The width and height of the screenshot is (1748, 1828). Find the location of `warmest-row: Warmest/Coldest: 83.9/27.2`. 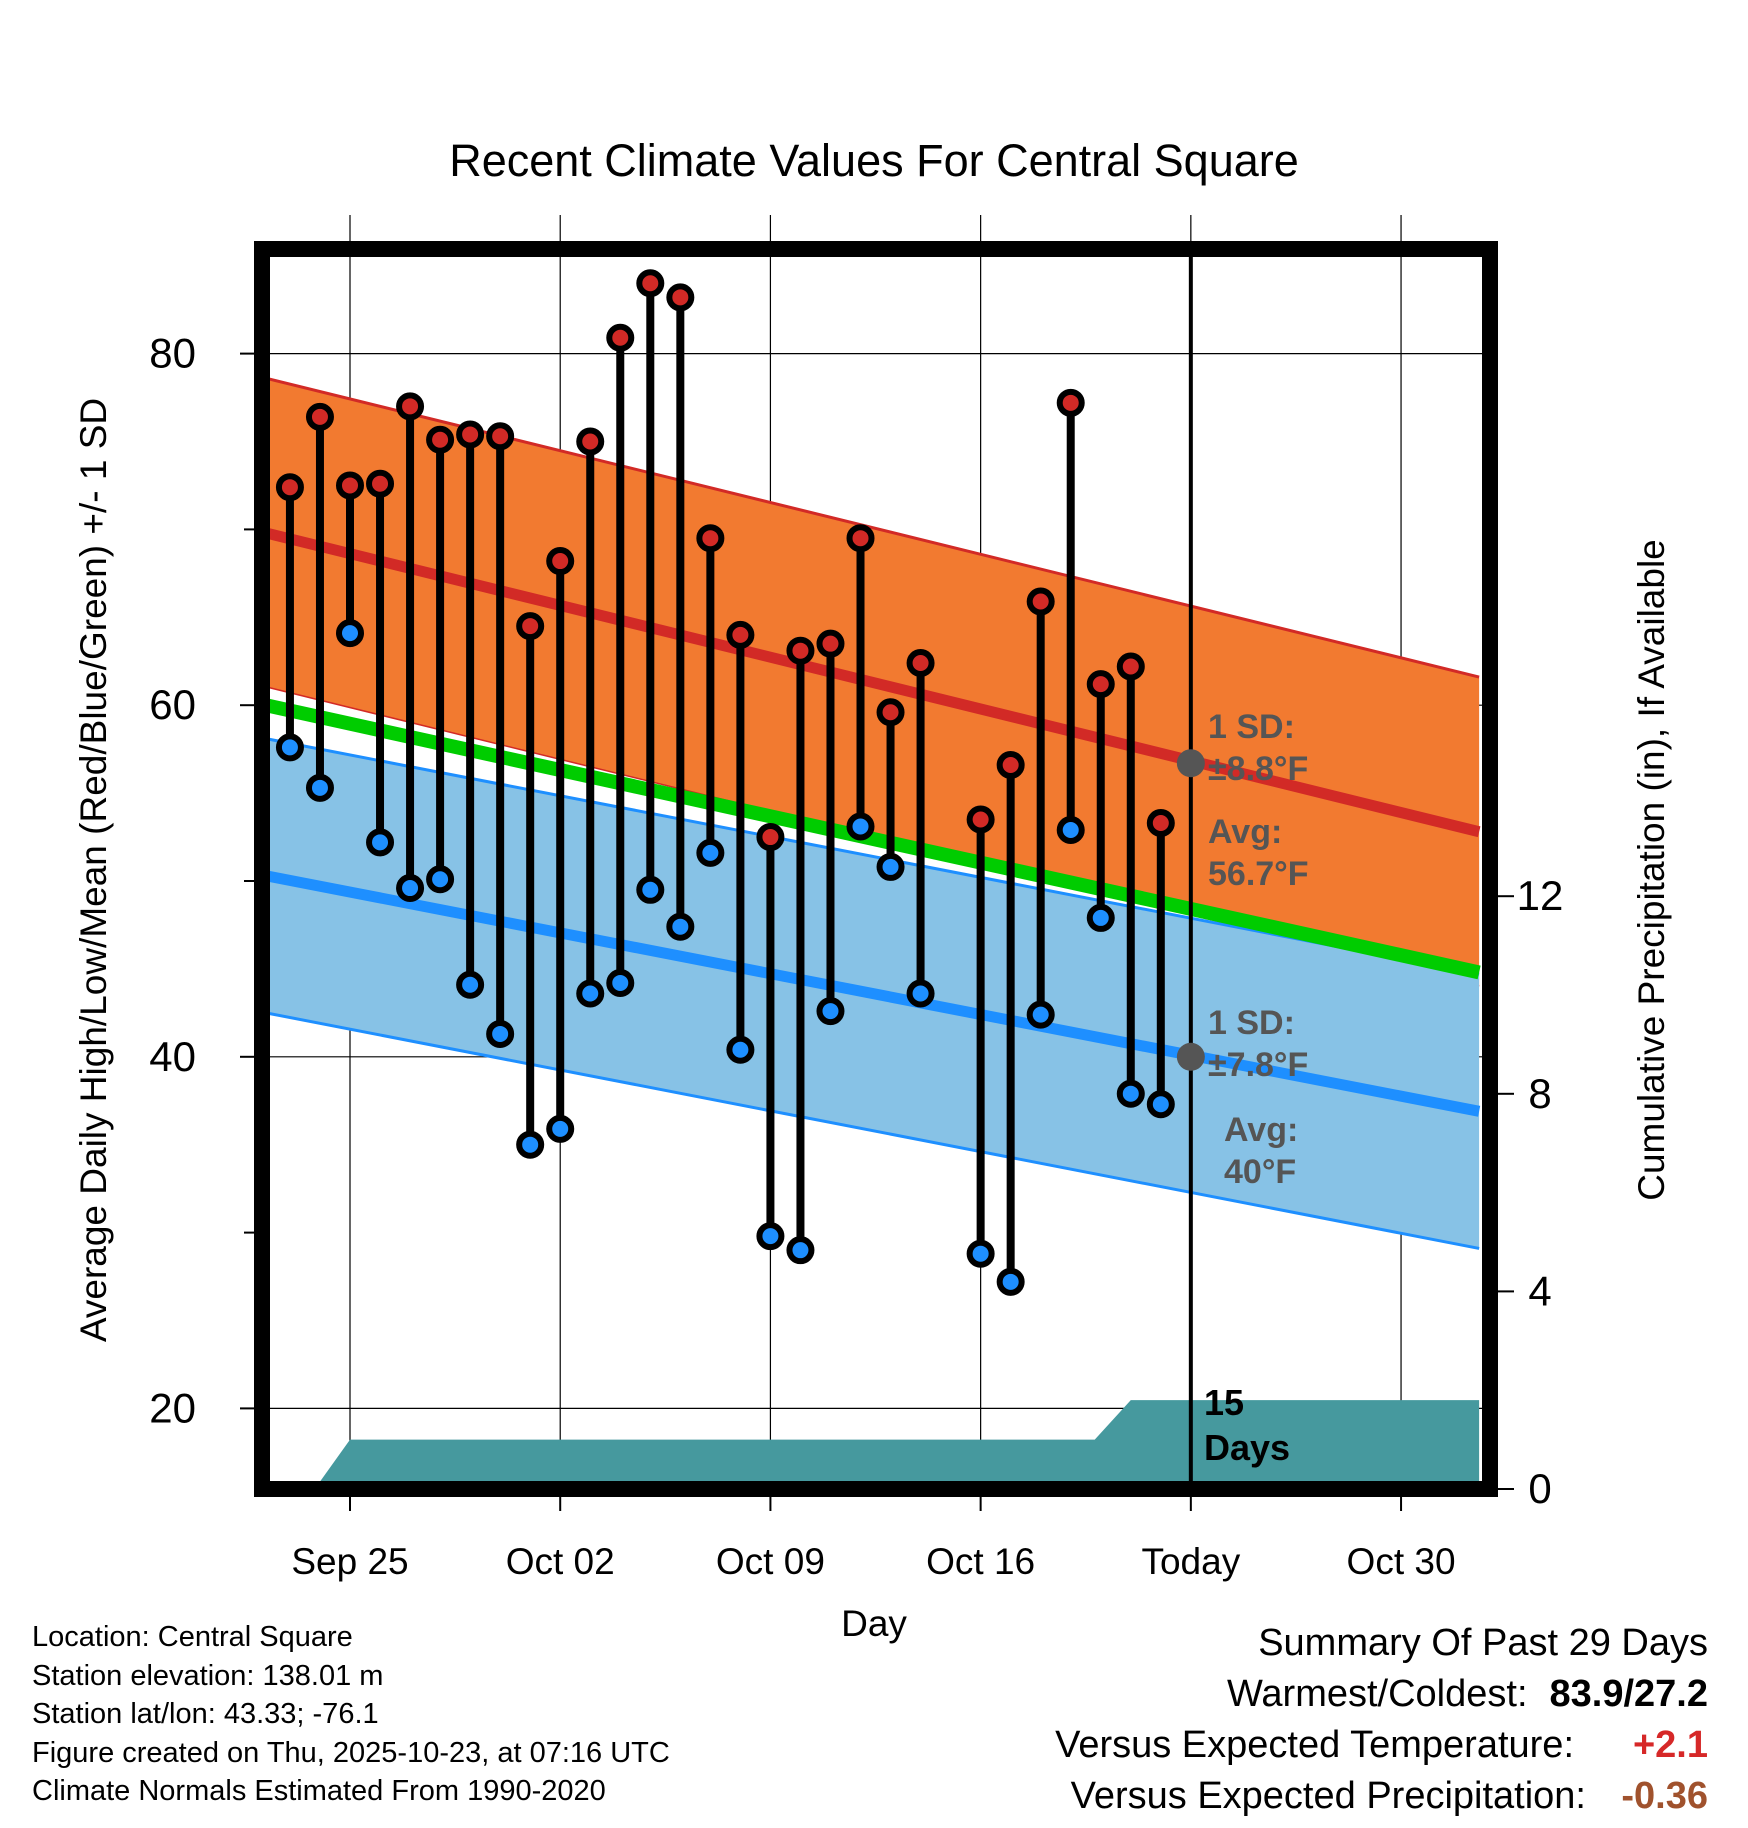

warmest-row: Warmest/Coldest: 83.9/27.2 is located at coordinates (1381, 1694).